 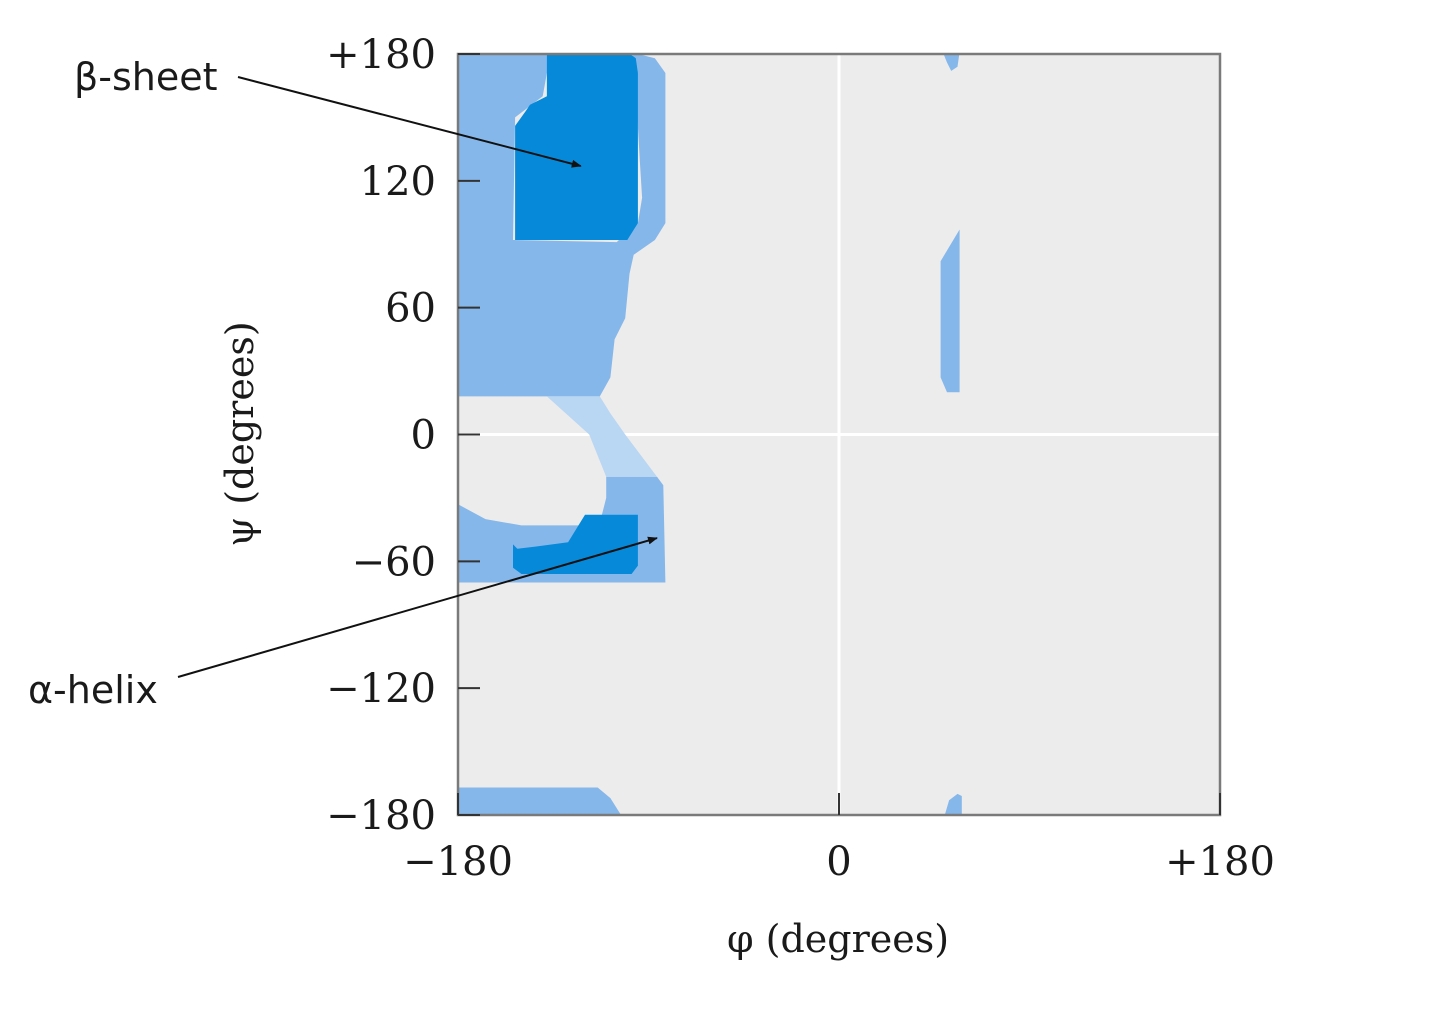 I want to click on annotation-label: α-helix, so click(x=93, y=690).